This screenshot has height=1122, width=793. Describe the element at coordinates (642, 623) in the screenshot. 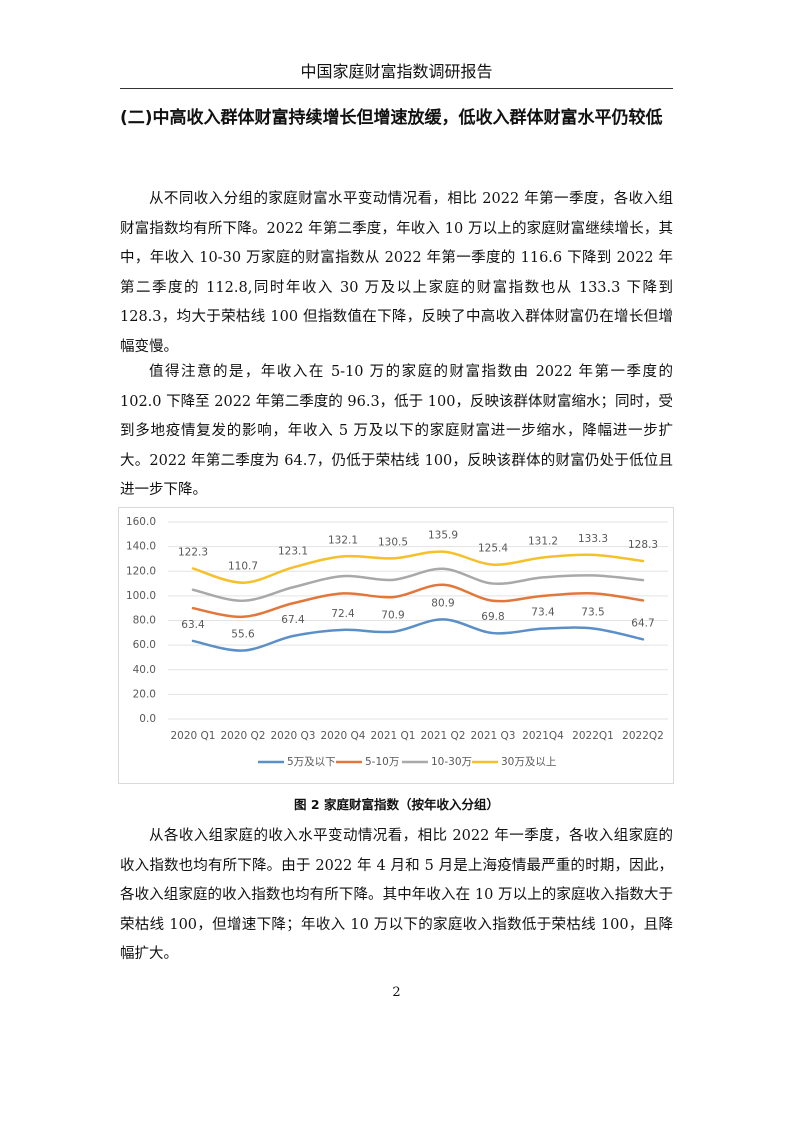

I see `data-label: 64.7` at that location.